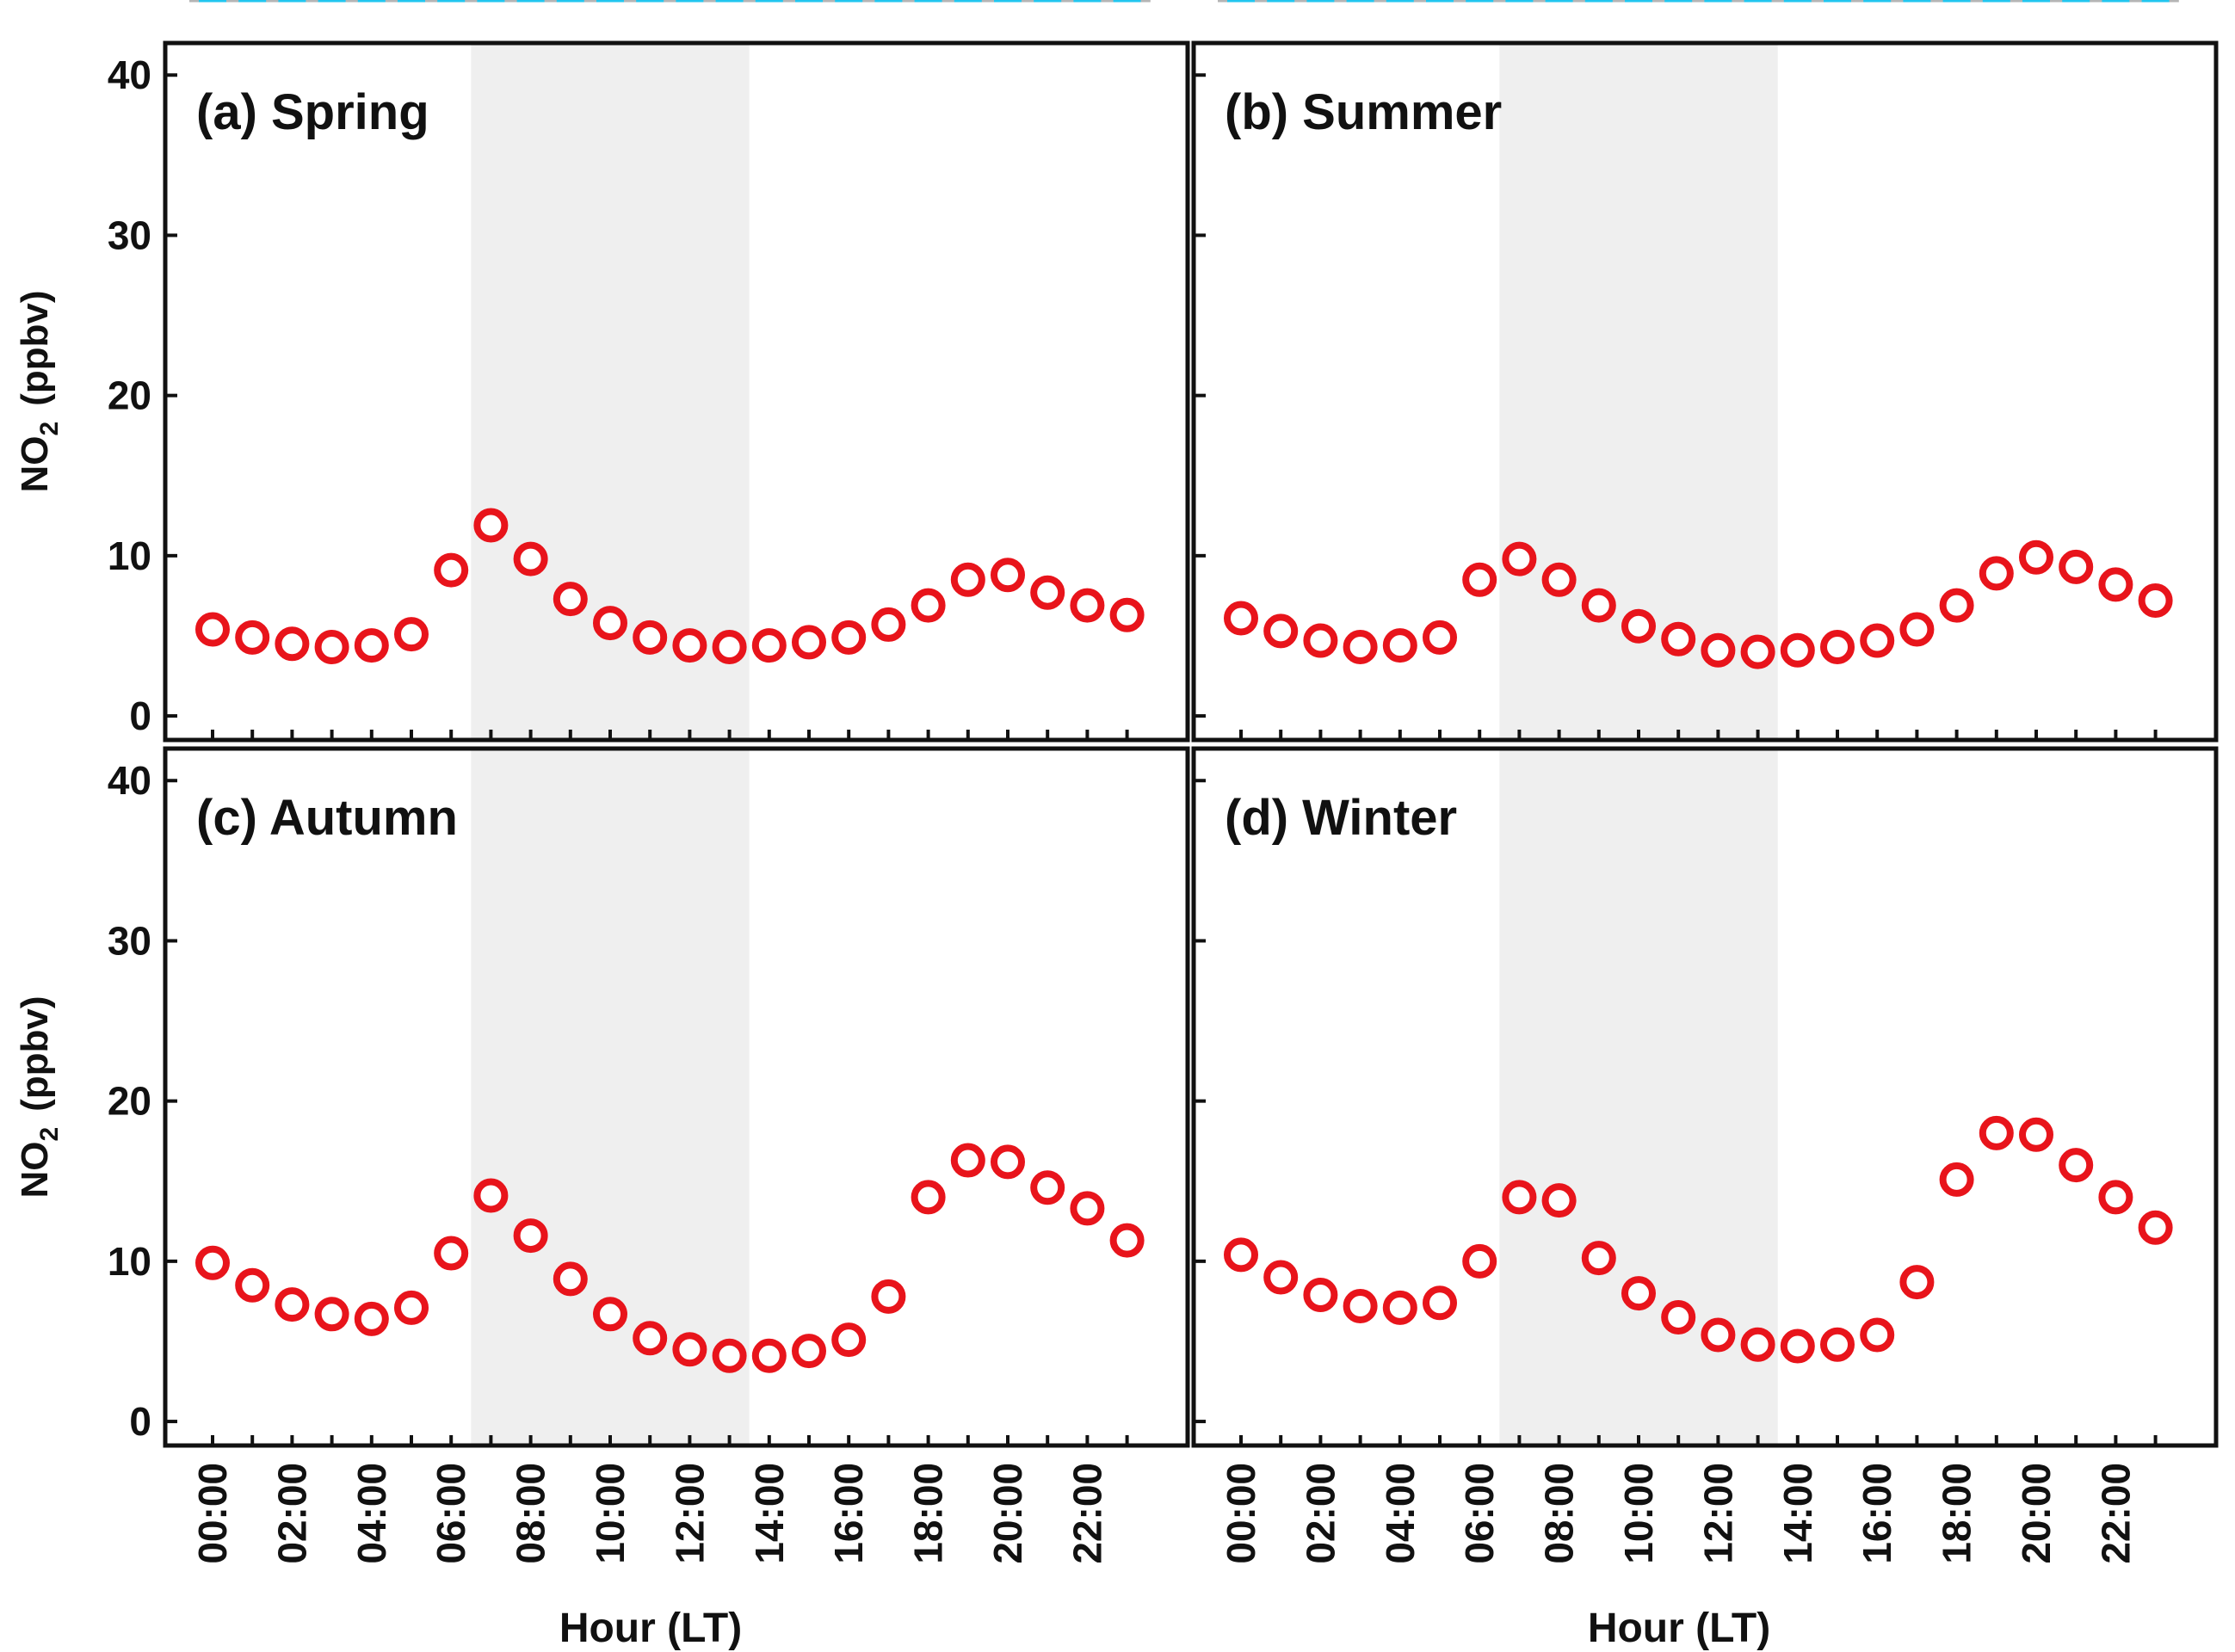 Image resolution: width=2235 pixels, height=1652 pixels. Describe the element at coordinates (39, 1097) in the screenshot. I see `y-axis-label: NO2 (ppbv)` at that location.